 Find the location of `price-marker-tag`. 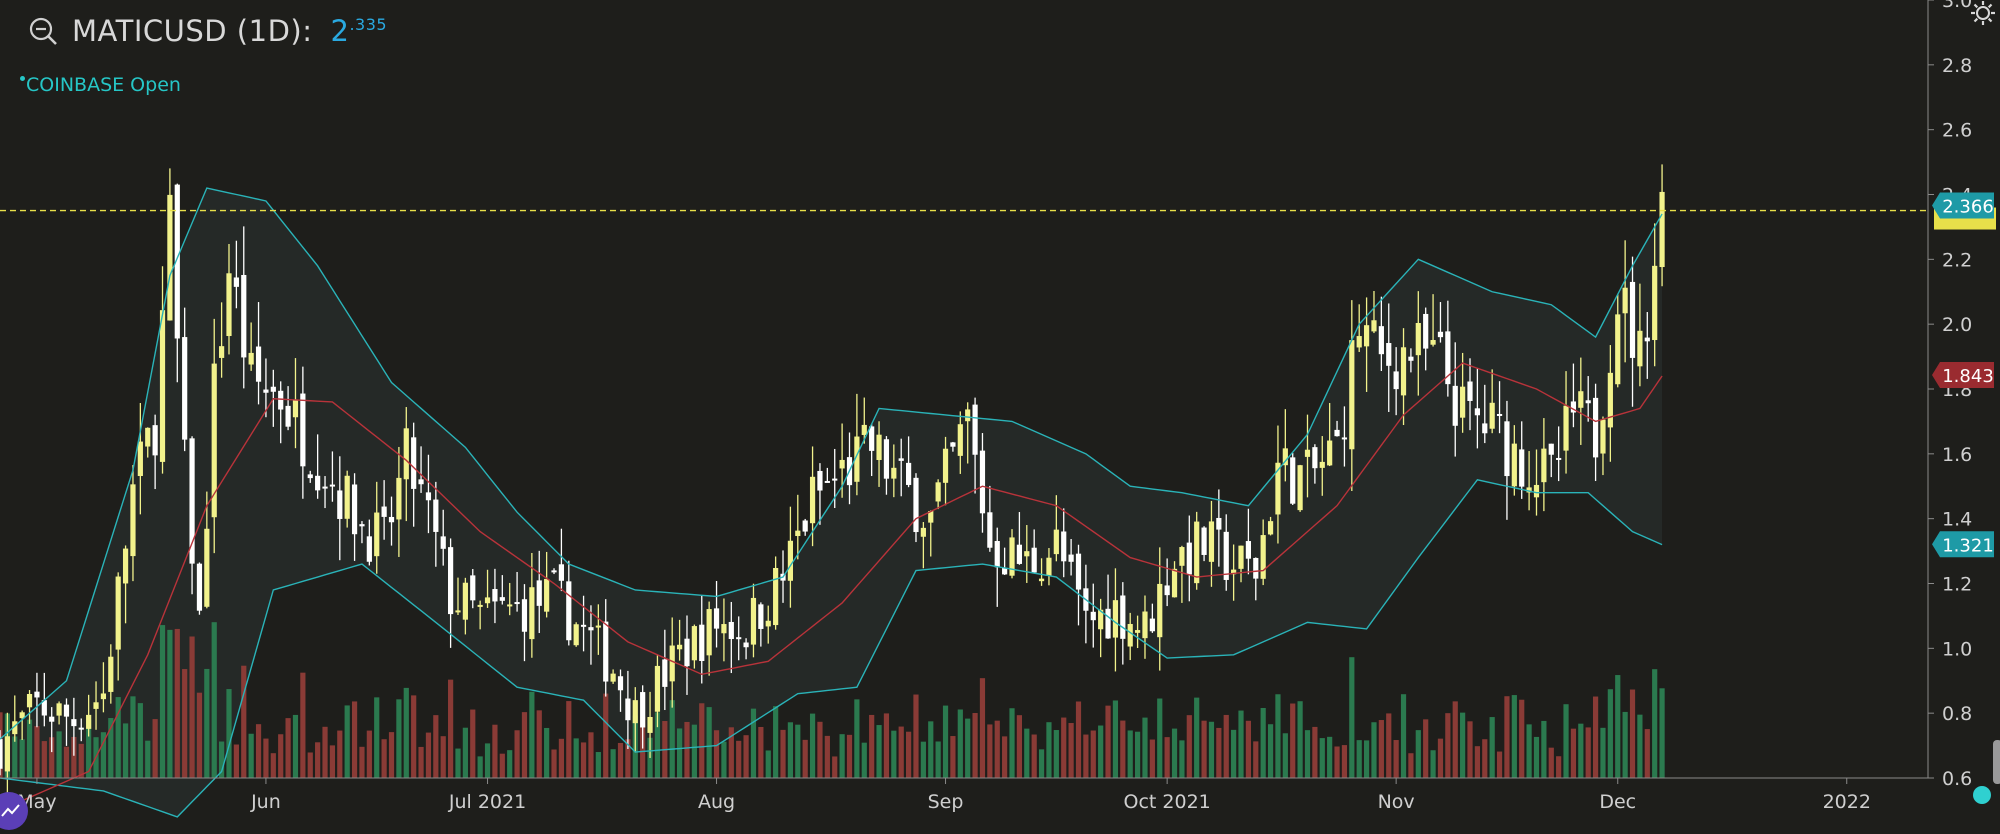

price-marker-tag is located at coordinates (1963, 205).